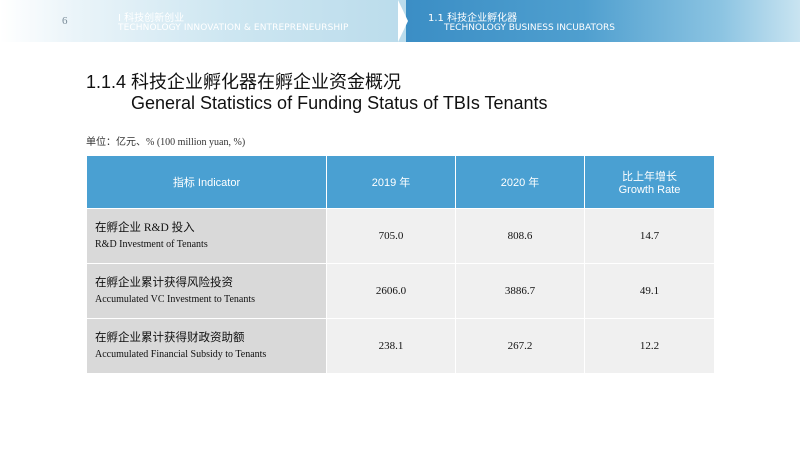 This screenshot has height=463, width=800. I want to click on section1-title: I 科技创新创业, so click(151, 18).